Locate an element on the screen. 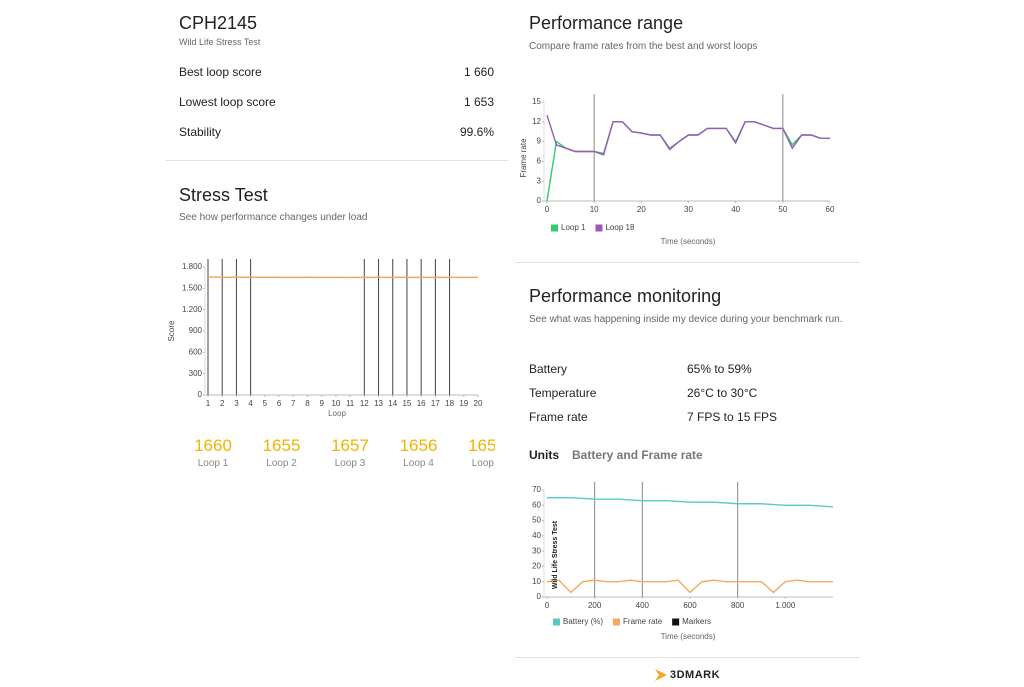 This screenshot has height=687, width=1024. x-tick-label: 800 is located at coordinates (738, 605).